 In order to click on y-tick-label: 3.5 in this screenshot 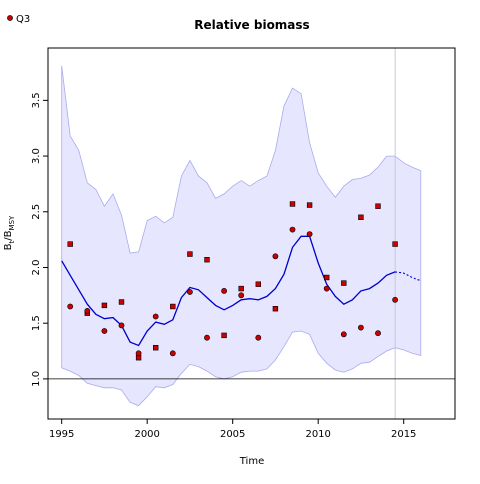, I will do `click(36, 100)`.